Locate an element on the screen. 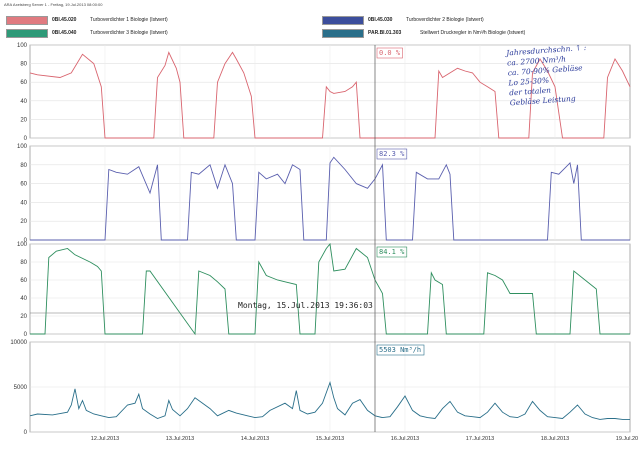 Image resolution: width=638 pixels, height=451 pixels. y-tick-label: 10000 is located at coordinates (18, 343).